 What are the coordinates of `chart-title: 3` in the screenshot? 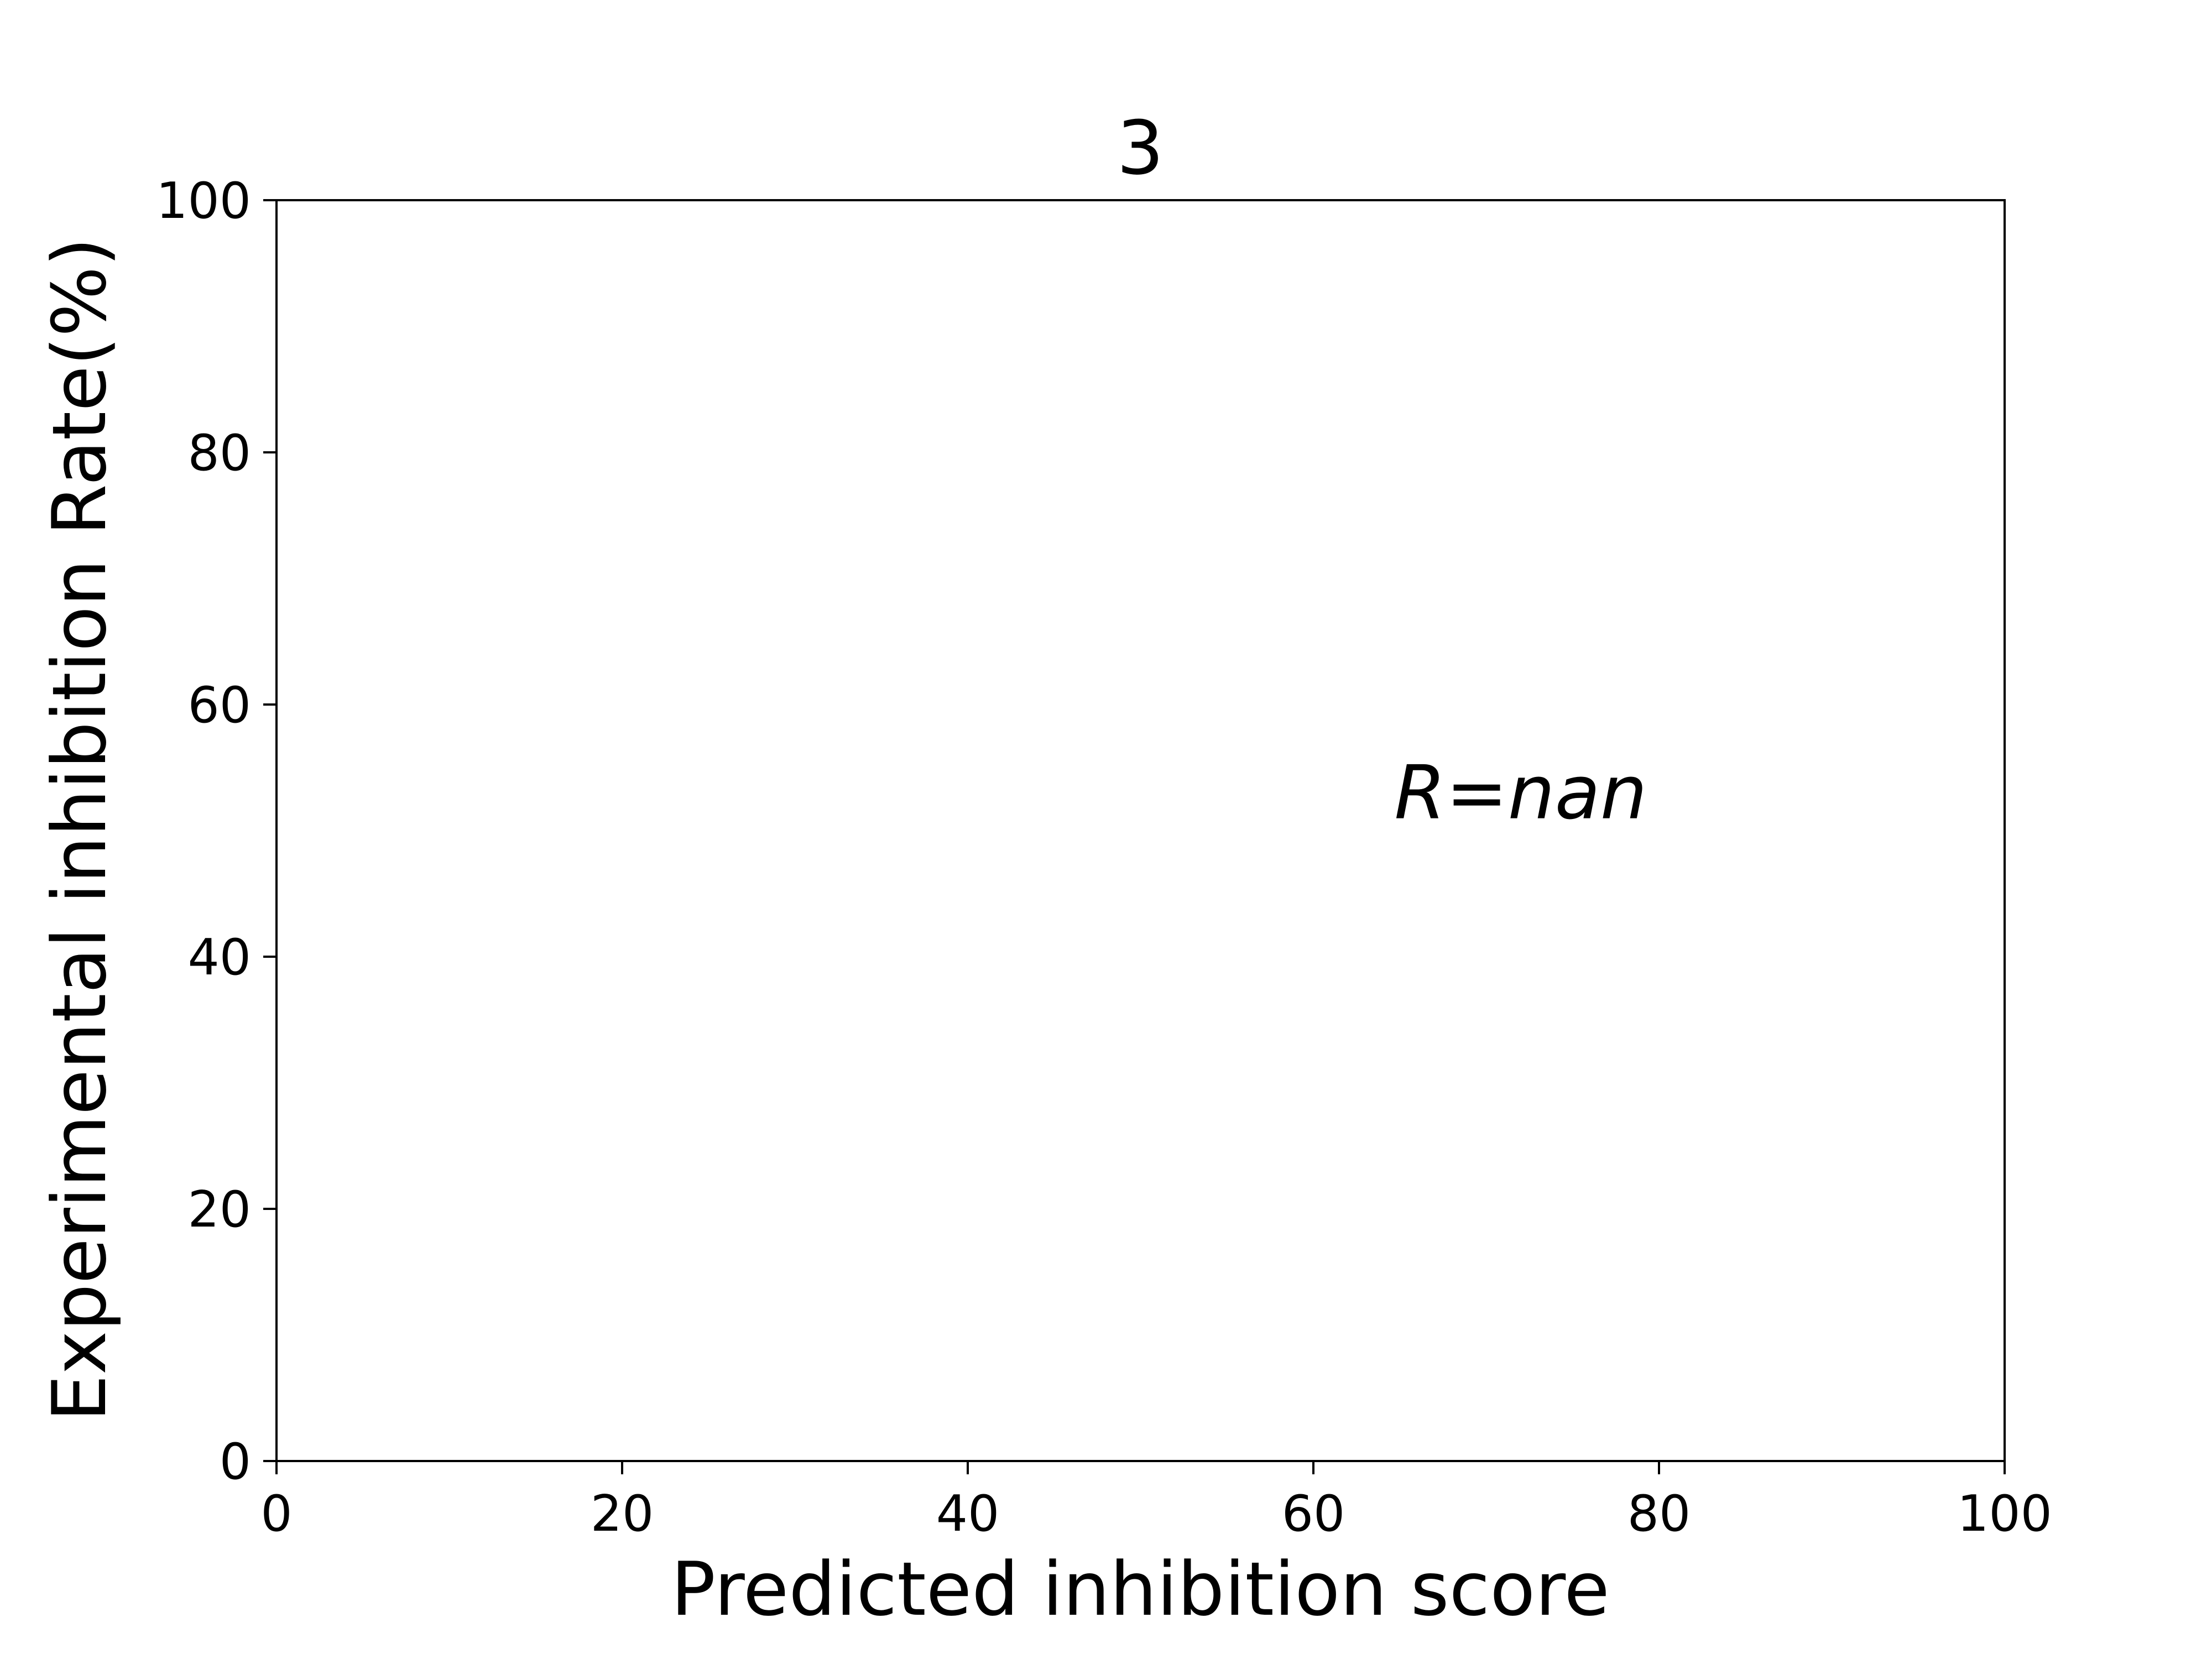 It's located at (1141, 148).